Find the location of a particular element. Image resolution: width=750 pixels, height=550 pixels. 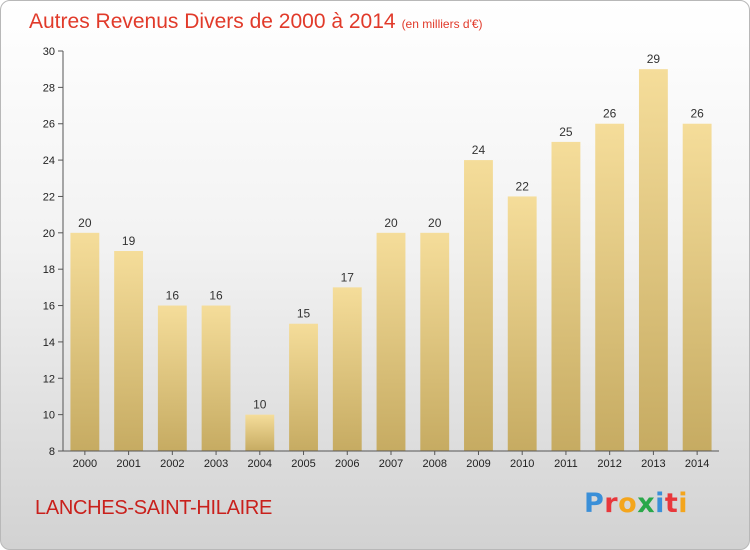

y-tick-label: 20 is located at coordinates (49, 234).